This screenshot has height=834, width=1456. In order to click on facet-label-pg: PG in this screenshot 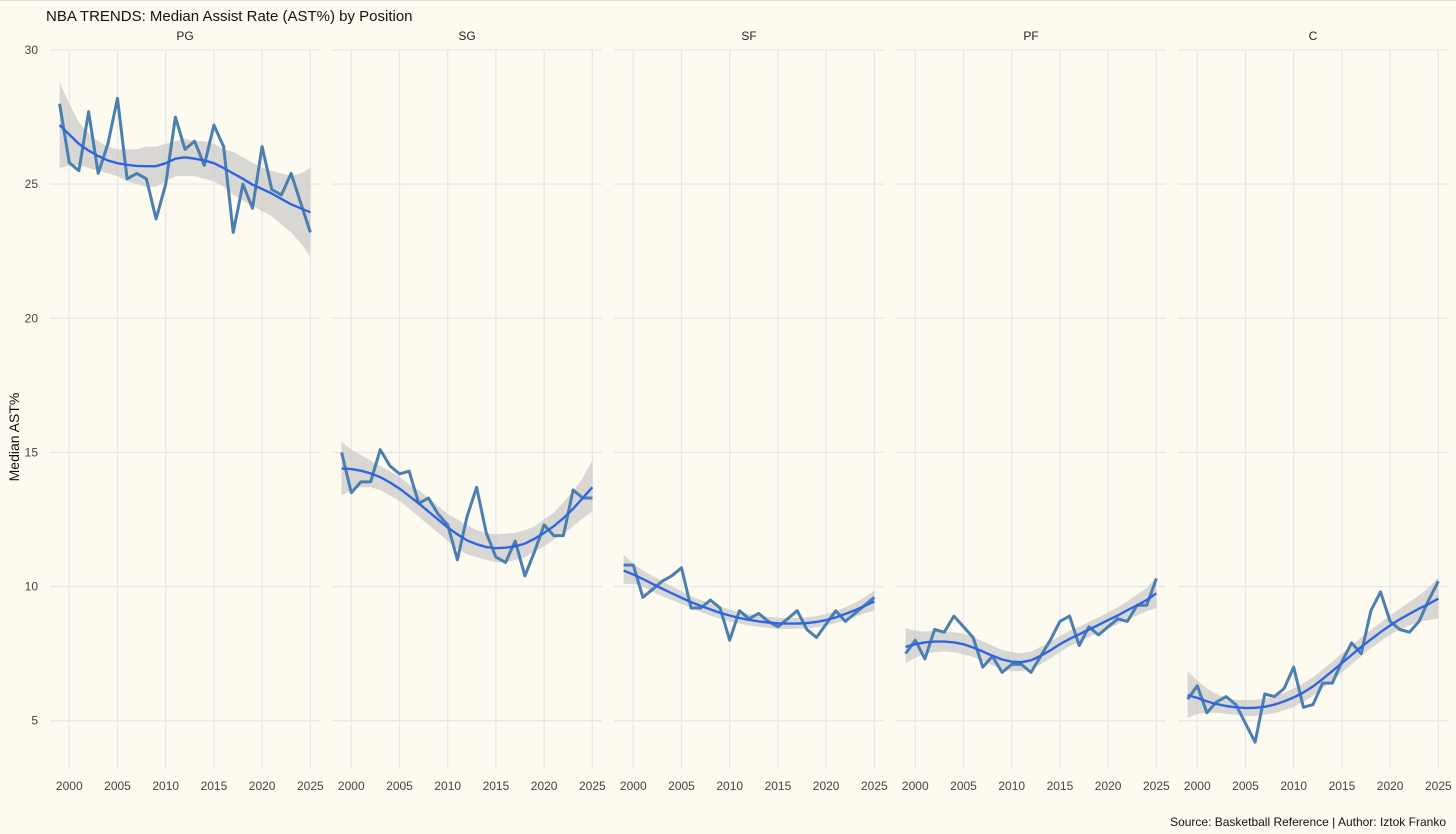, I will do `click(184, 36)`.